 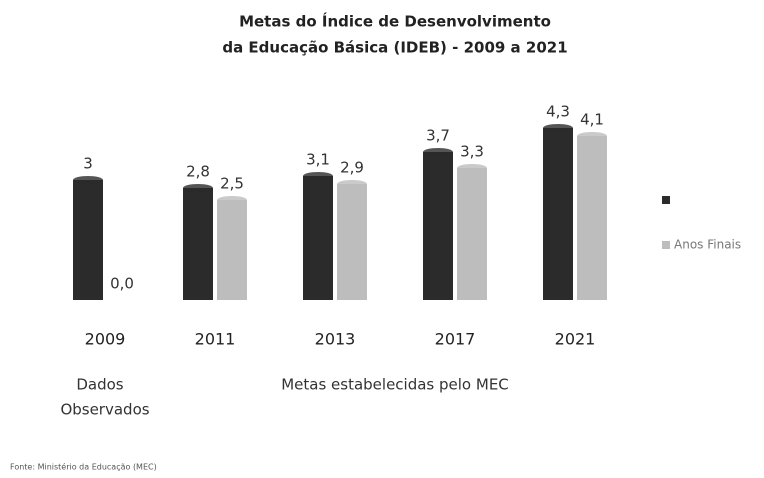 I want to click on value-label: 0,0, so click(x=122, y=284).